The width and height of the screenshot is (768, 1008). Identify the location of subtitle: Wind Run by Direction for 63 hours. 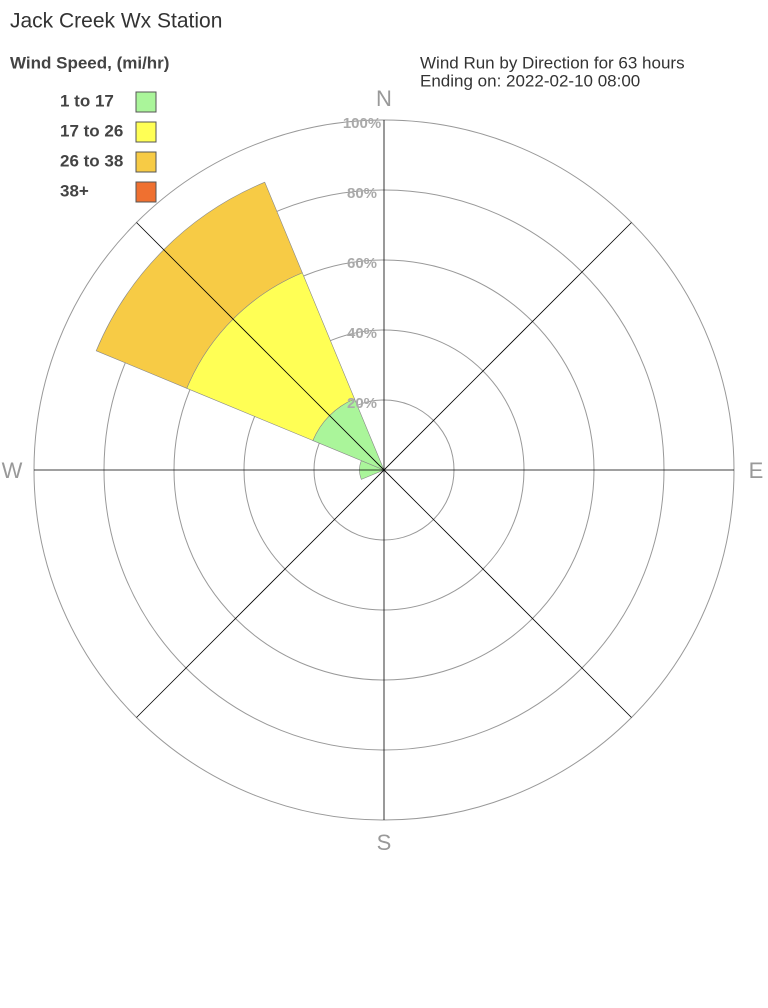
(552, 62).